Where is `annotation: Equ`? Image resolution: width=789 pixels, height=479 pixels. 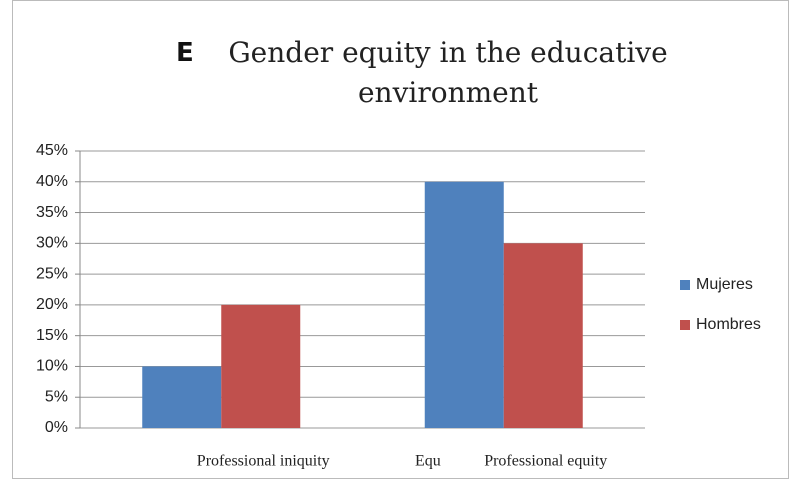
annotation: Equ is located at coordinates (428, 461).